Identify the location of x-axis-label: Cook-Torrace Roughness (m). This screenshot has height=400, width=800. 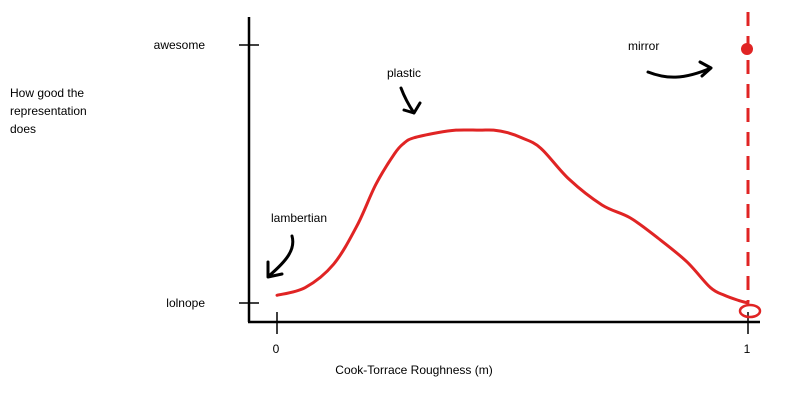
(413, 370).